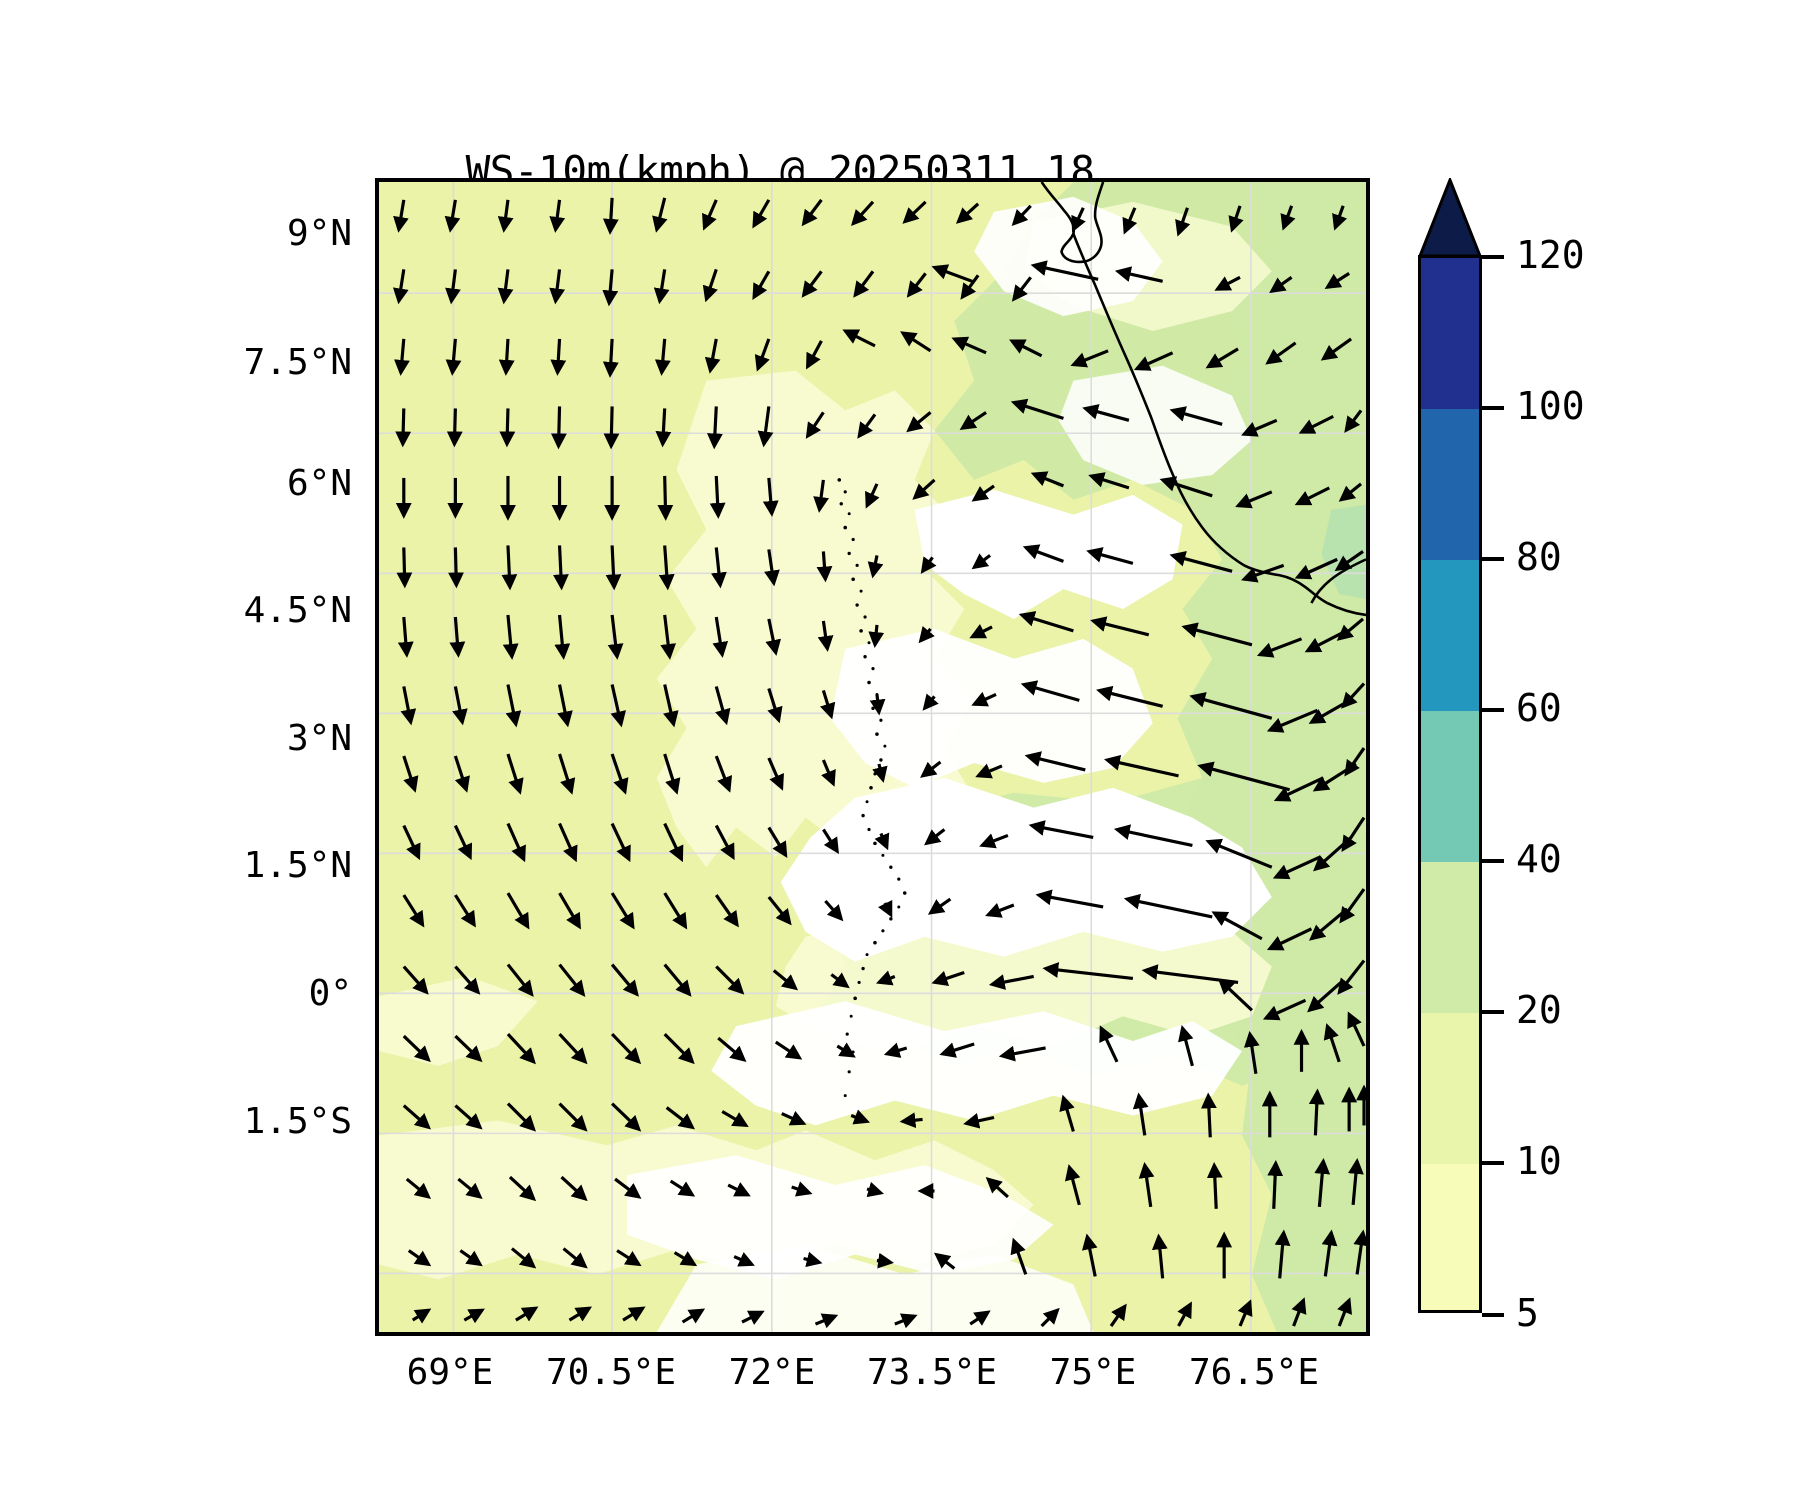  What do you see at coordinates (1539, 557) in the screenshot?
I see `colorbar-label-80: 80` at bounding box center [1539, 557].